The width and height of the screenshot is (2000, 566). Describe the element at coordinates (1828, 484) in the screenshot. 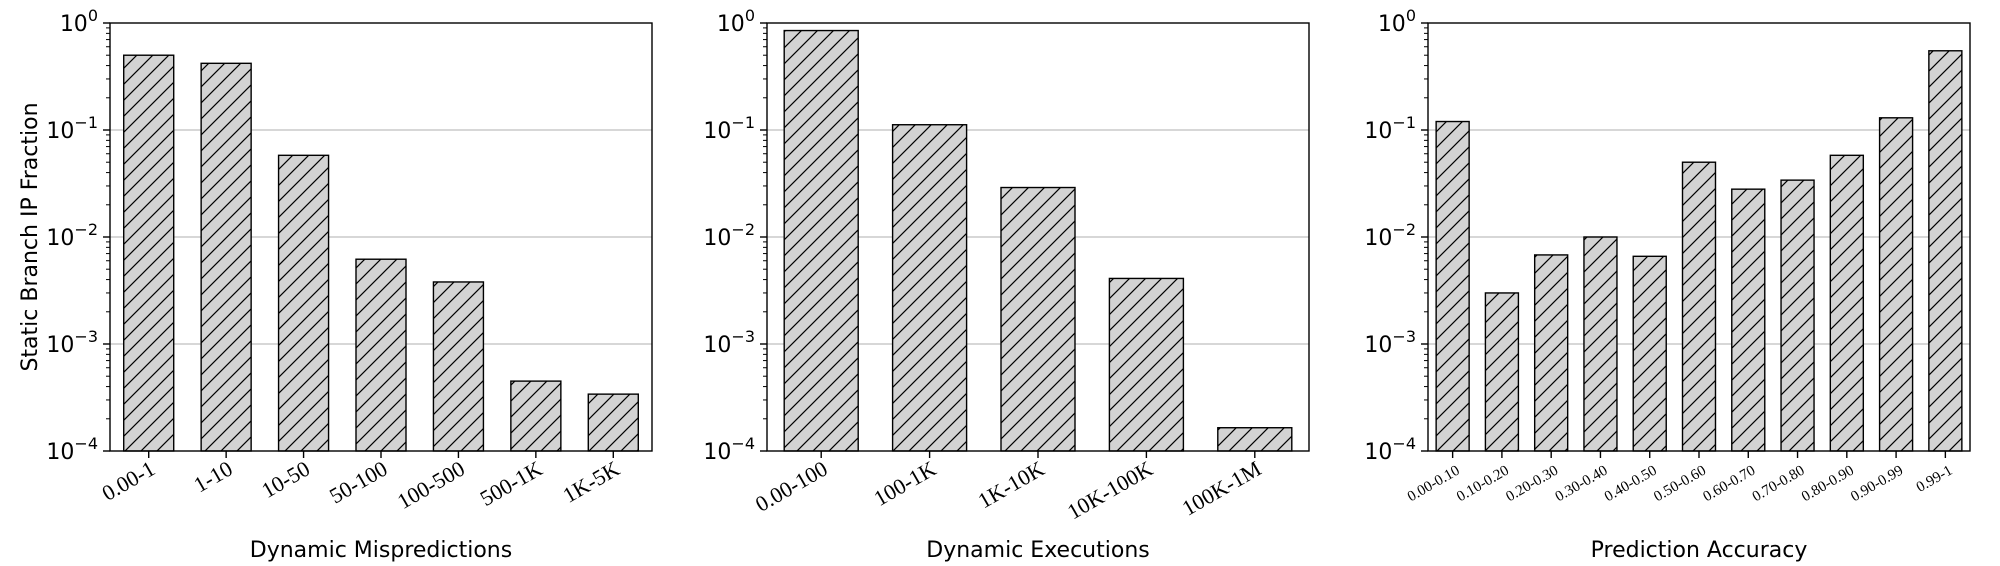

I see `x-tick-label: 0.80-0.90` at that location.